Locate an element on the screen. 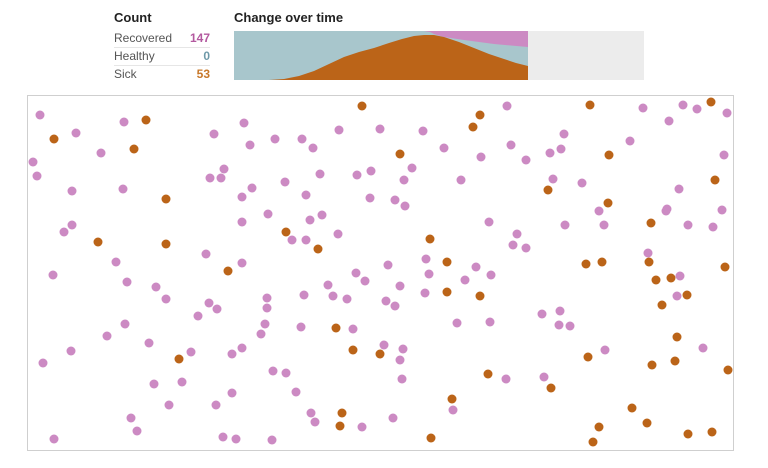  sick-area is located at coordinates (381, 57).